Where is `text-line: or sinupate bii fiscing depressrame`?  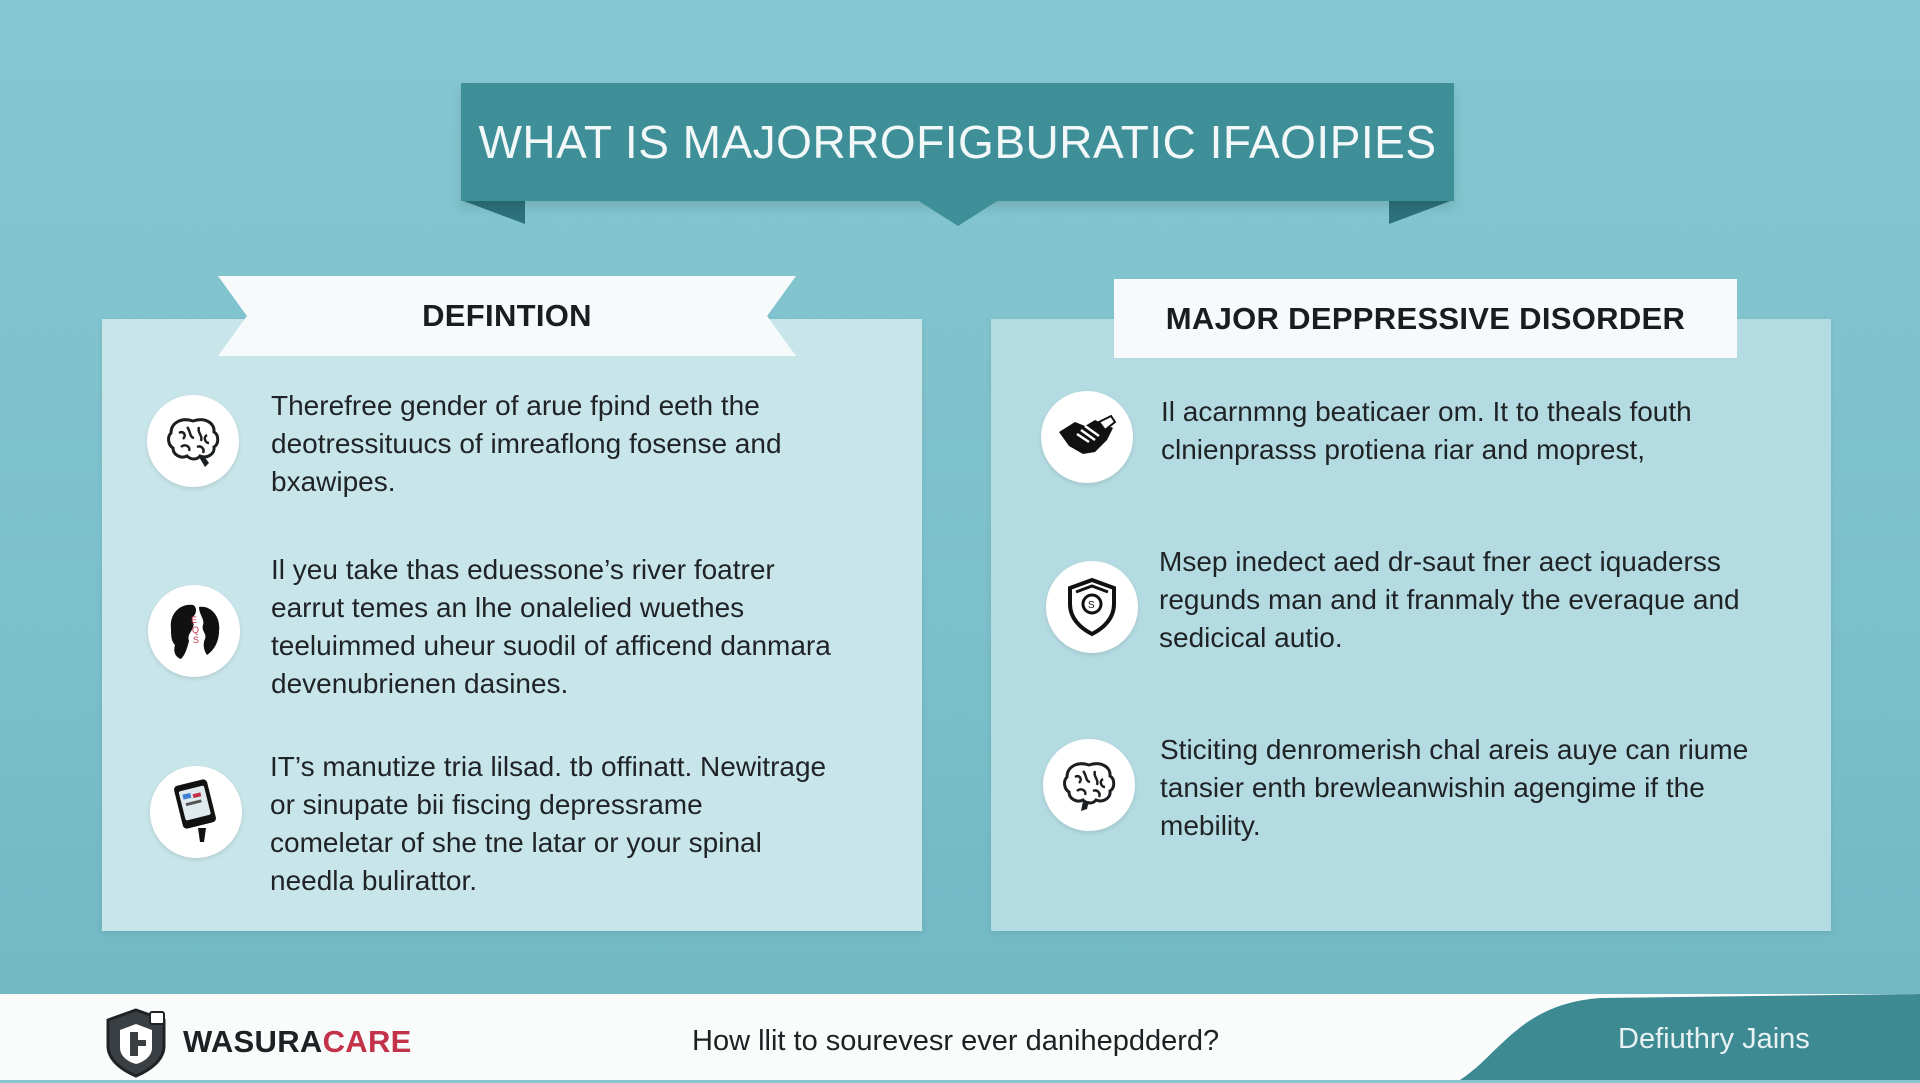 text-line: or sinupate bii fiscing depressrame is located at coordinates (486, 804).